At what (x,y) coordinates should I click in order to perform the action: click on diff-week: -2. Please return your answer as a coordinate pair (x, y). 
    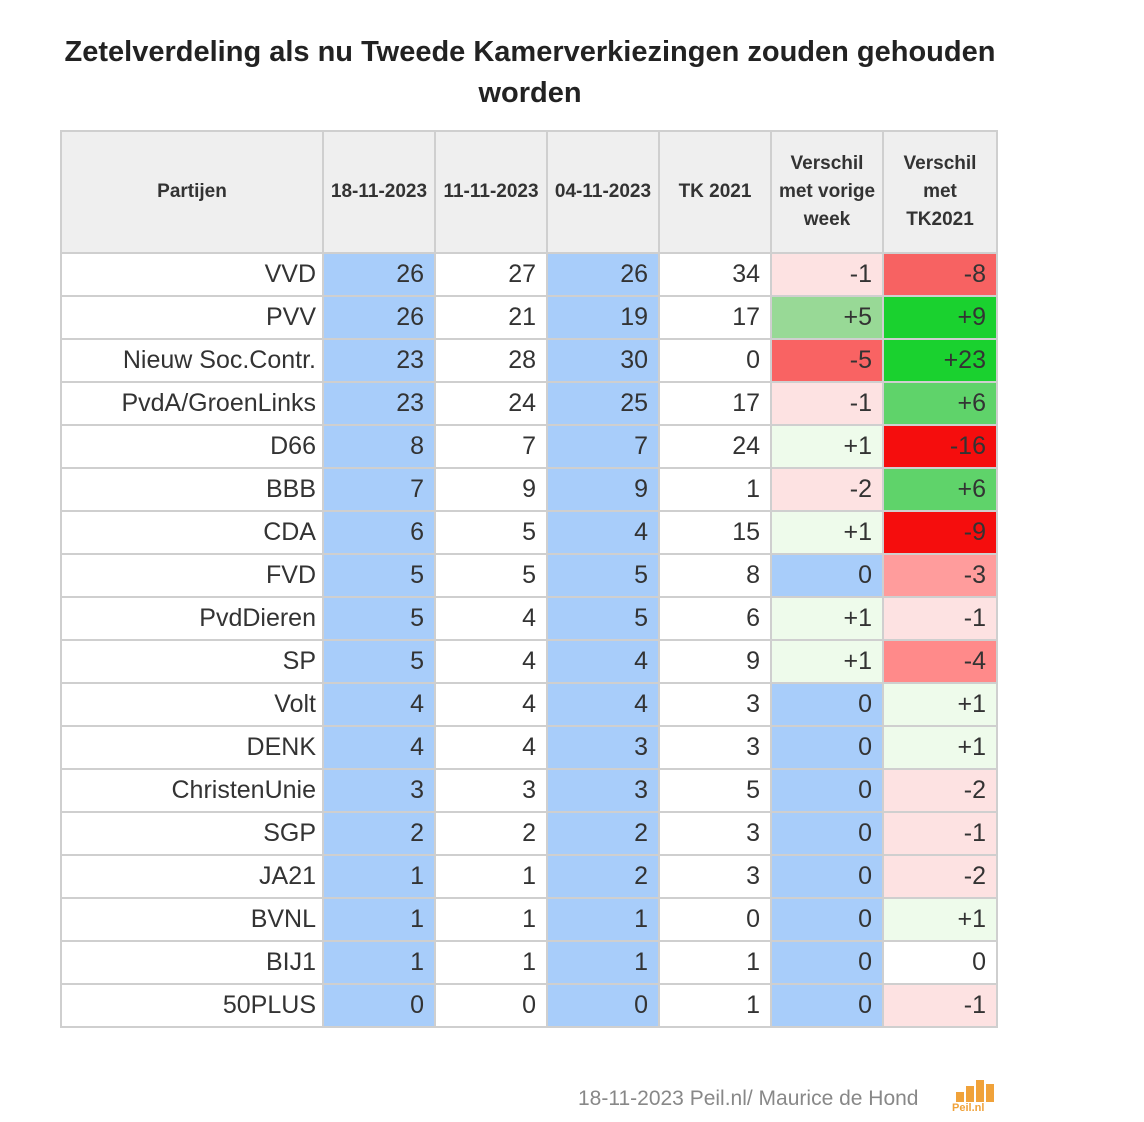
    Looking at the image, I should click on (827, 489).